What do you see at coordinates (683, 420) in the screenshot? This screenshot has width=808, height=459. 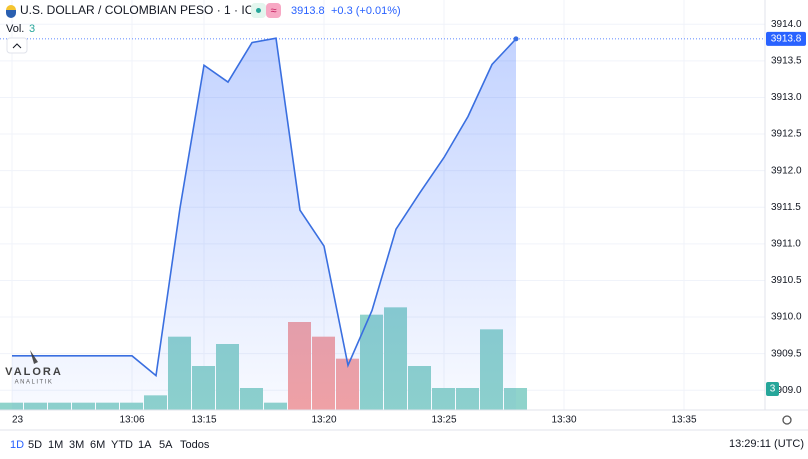 I see `x-tick-label: 13:35` at bounding box center [683, 420].